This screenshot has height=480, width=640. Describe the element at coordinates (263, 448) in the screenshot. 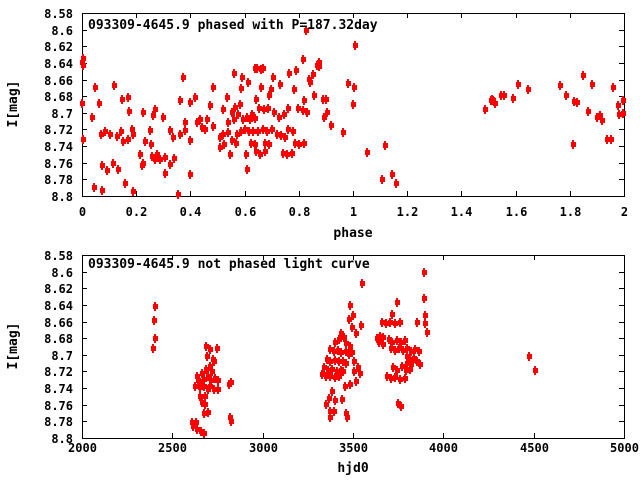

I see `x-tick-label: 3000` at that location.